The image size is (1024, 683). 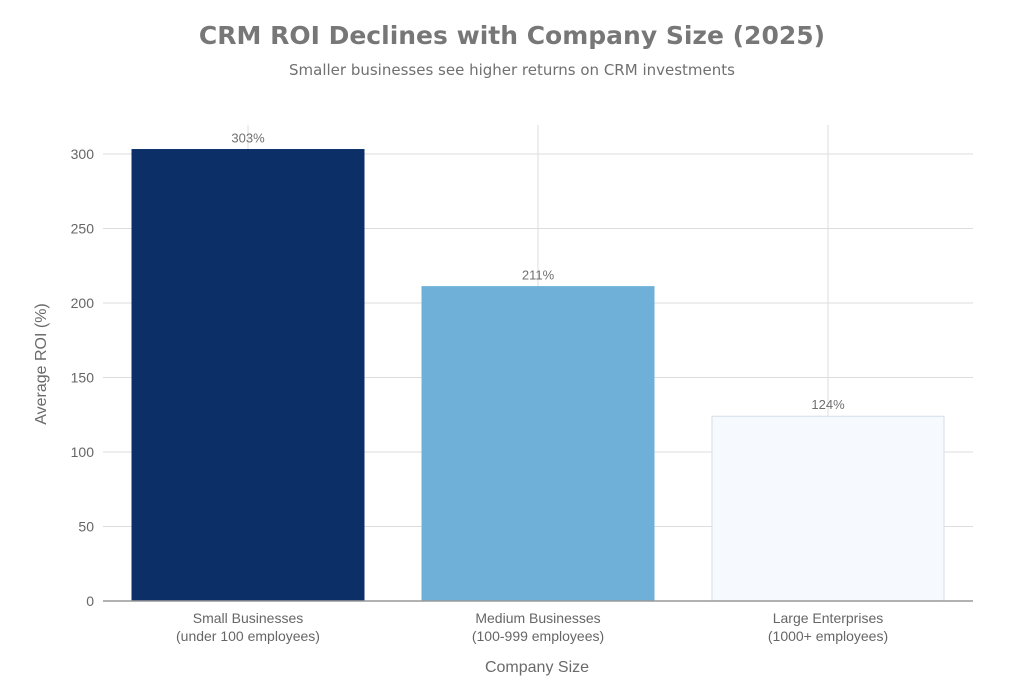 What do you see at coordinates (538, 636) in the screenshot?
I see `x-tick-label: (100-999 employees)` at bounding box center [538, 636].